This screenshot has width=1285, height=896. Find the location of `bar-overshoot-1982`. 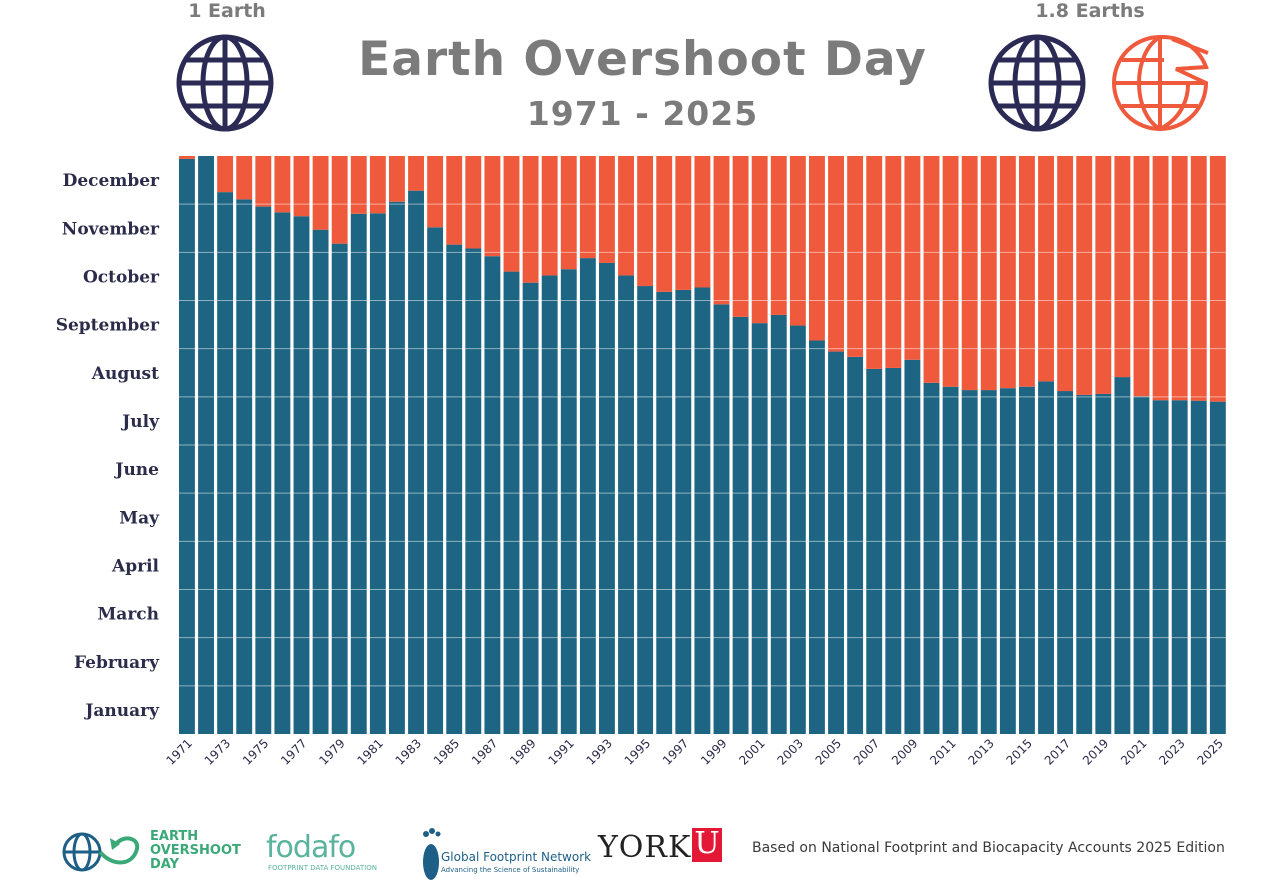

bar-overshoot-1982 is located at coordinates (397, 179).